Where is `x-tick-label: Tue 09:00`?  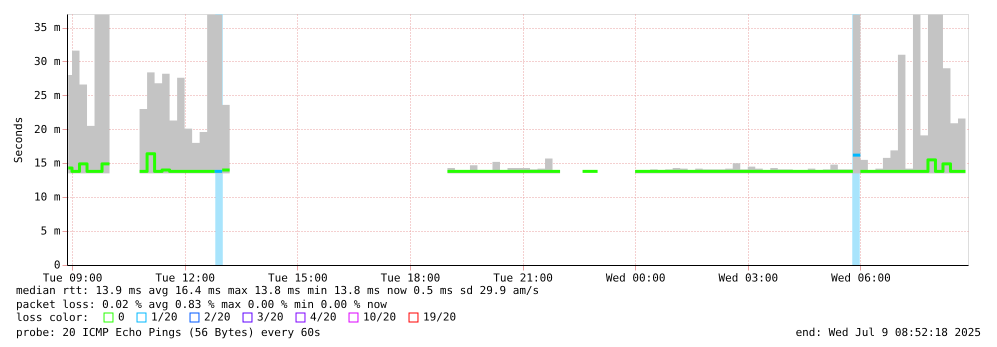
x-tick-label: Tue 09:00 is located at coordinates (72, 278).